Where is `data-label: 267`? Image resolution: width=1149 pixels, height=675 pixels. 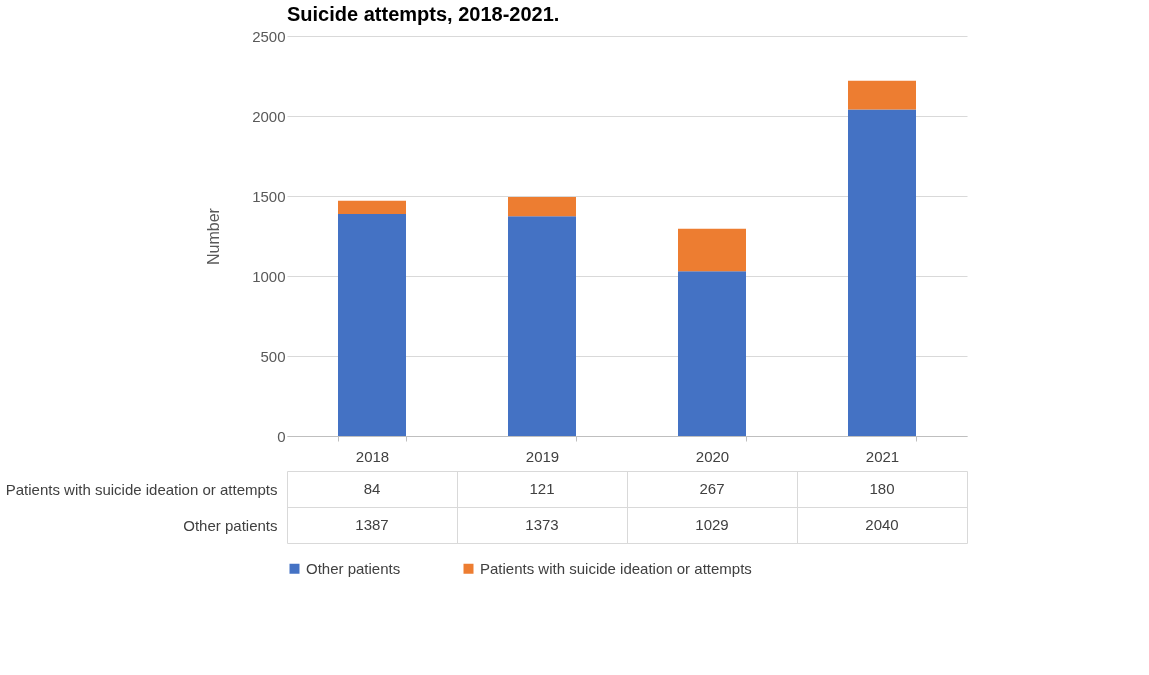 data-label: 267 is located at coordinates (712, 488).